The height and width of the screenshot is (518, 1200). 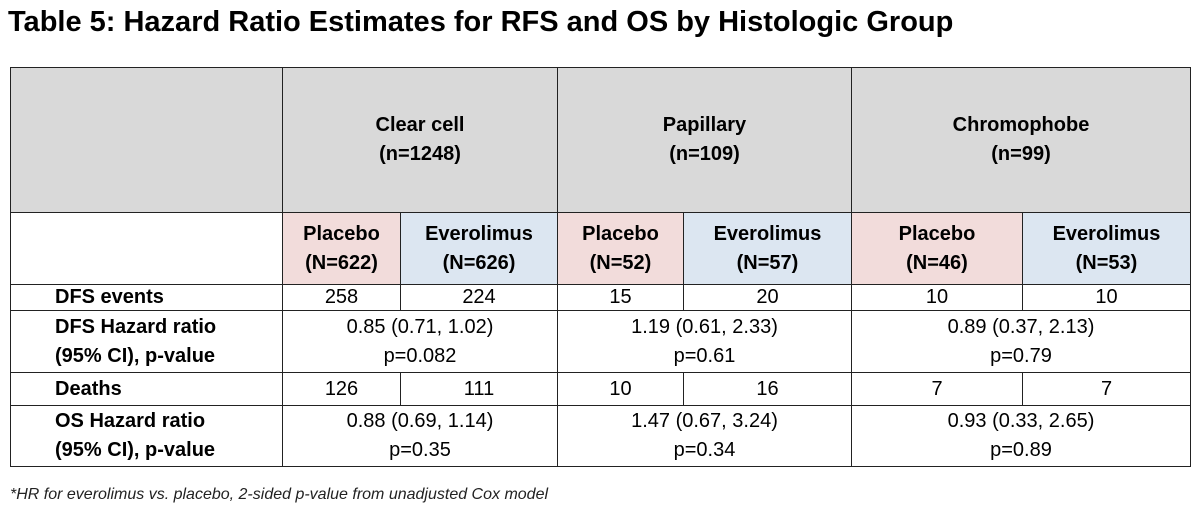 I want to click on hr-cell: 1.47 (0.67, 3.24) p=0.34, so click(x=704, y=436).